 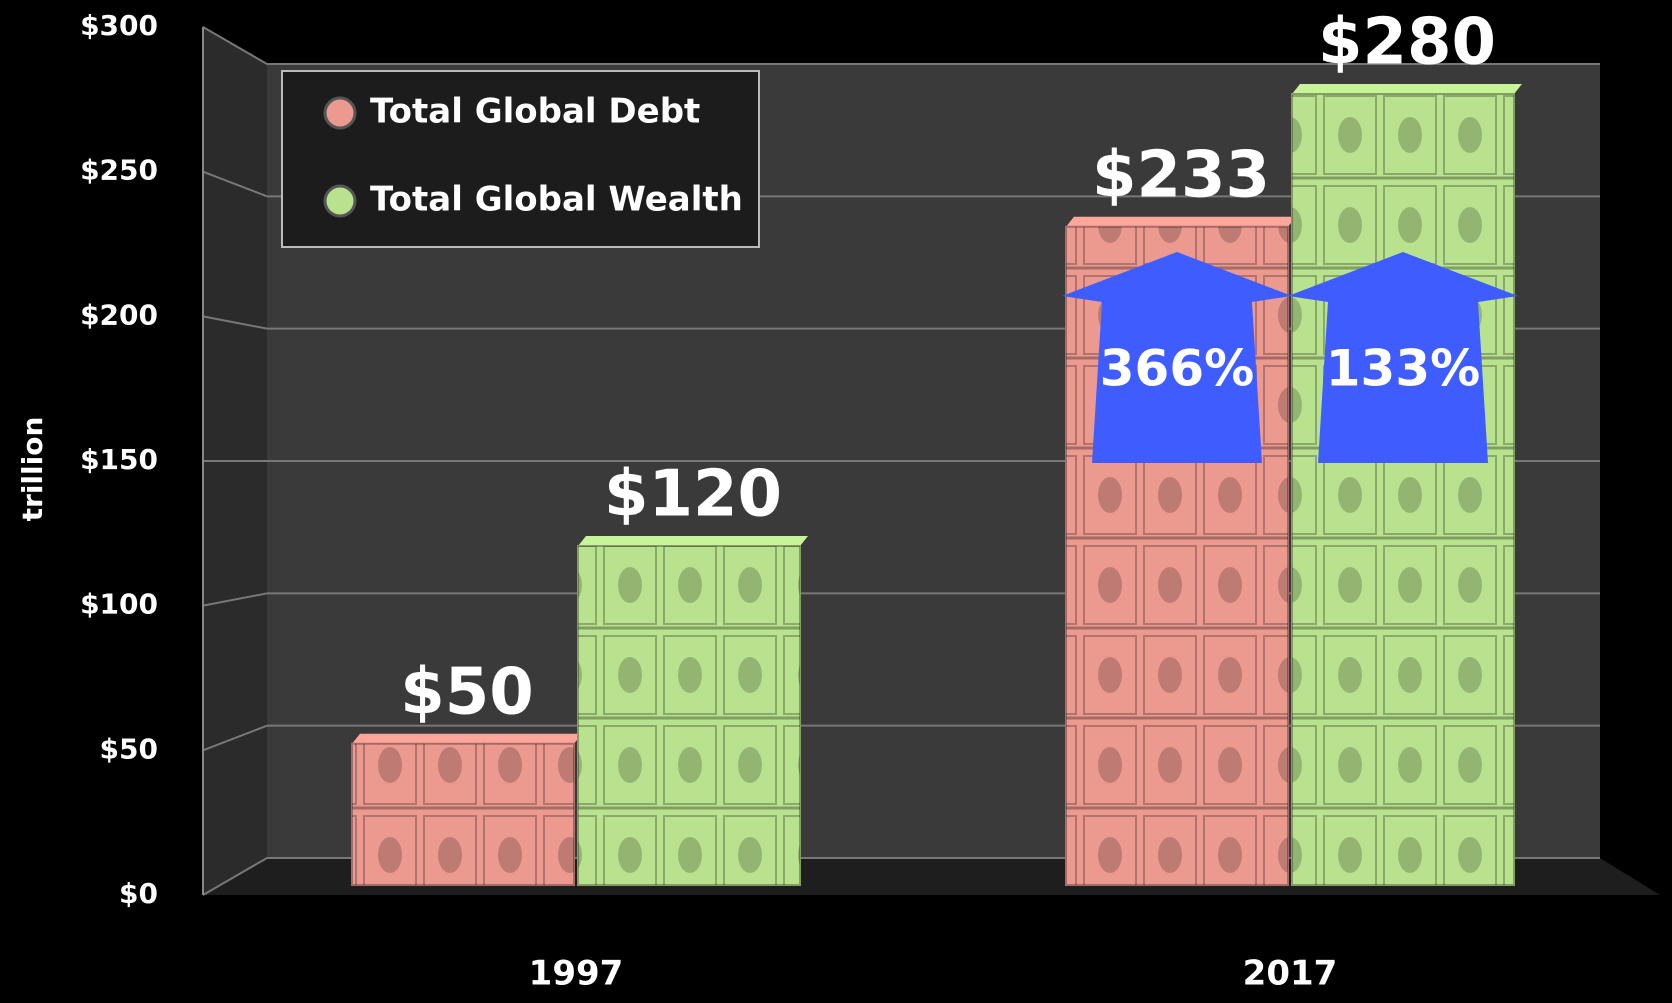 I want to click on legend-label: Total Global Wealth, so click(x=556, y=200).